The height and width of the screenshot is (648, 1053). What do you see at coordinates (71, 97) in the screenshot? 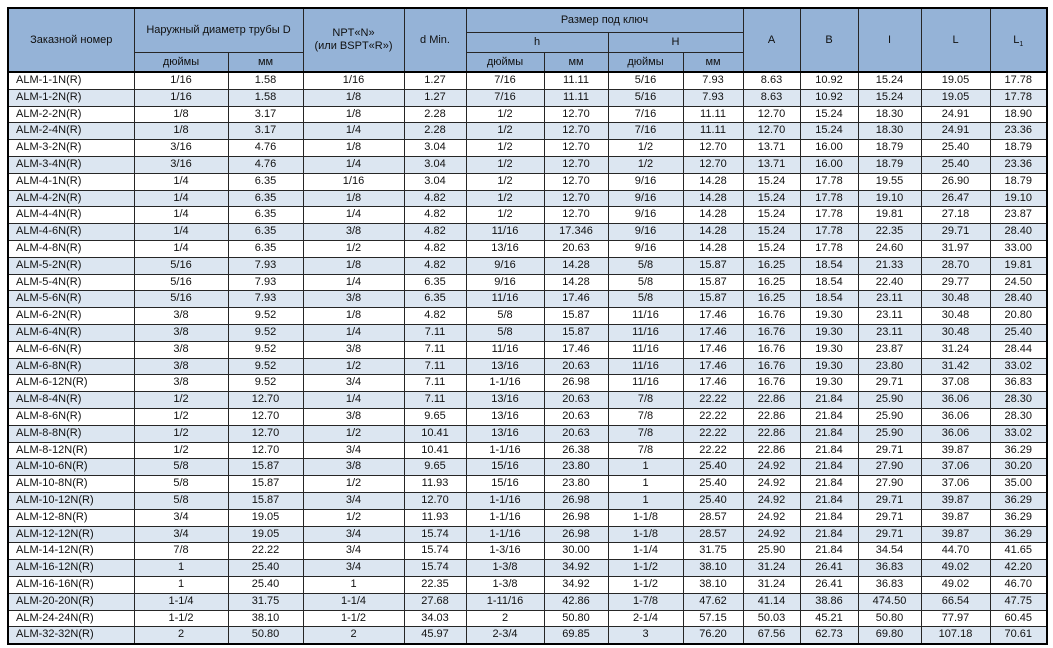
I see `order-number-cell: ALM-1-2N(R)` at bounding box center [71, 97].